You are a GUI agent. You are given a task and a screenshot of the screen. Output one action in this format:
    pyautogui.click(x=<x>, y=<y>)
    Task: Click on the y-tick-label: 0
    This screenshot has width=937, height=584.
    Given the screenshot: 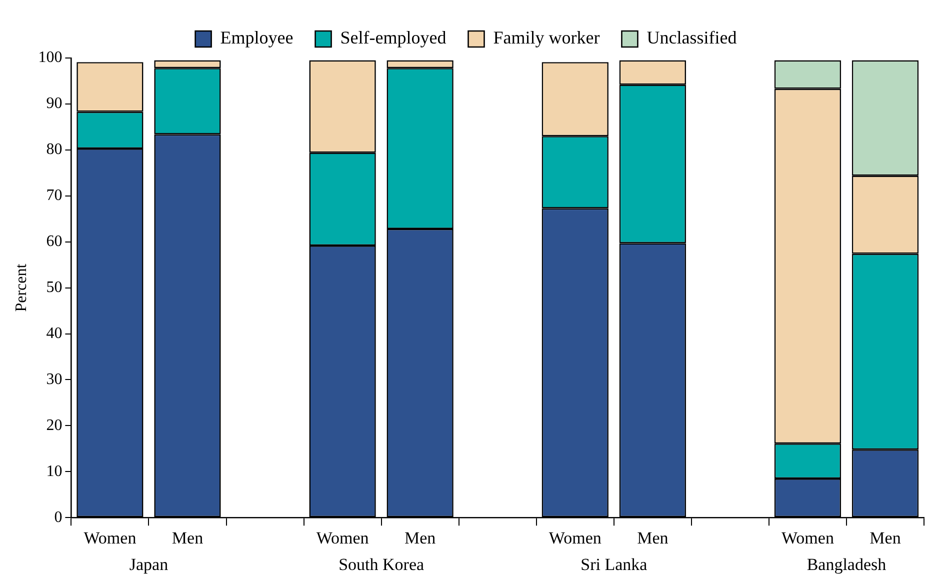 What is the action you would take?
    pyautogui.click(x=58, y=517)
    